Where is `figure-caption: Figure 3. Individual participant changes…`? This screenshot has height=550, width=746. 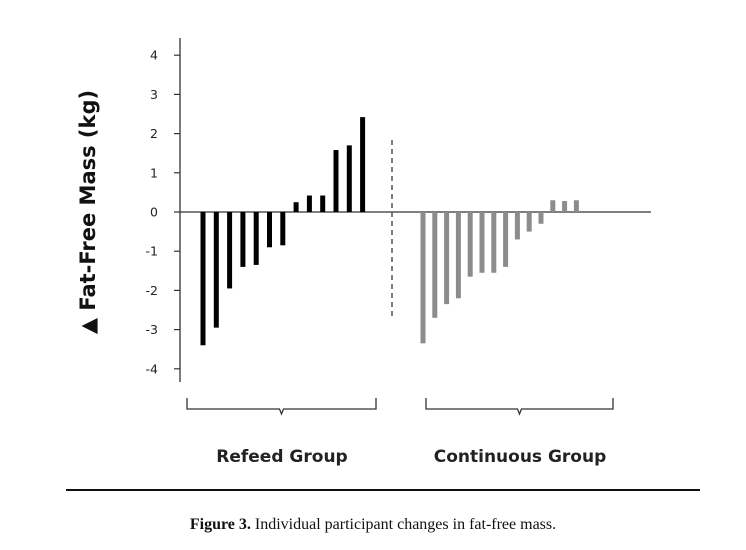 figure-caption: Figure 3. Individual participant changes… is located at coordinates (373, 525).